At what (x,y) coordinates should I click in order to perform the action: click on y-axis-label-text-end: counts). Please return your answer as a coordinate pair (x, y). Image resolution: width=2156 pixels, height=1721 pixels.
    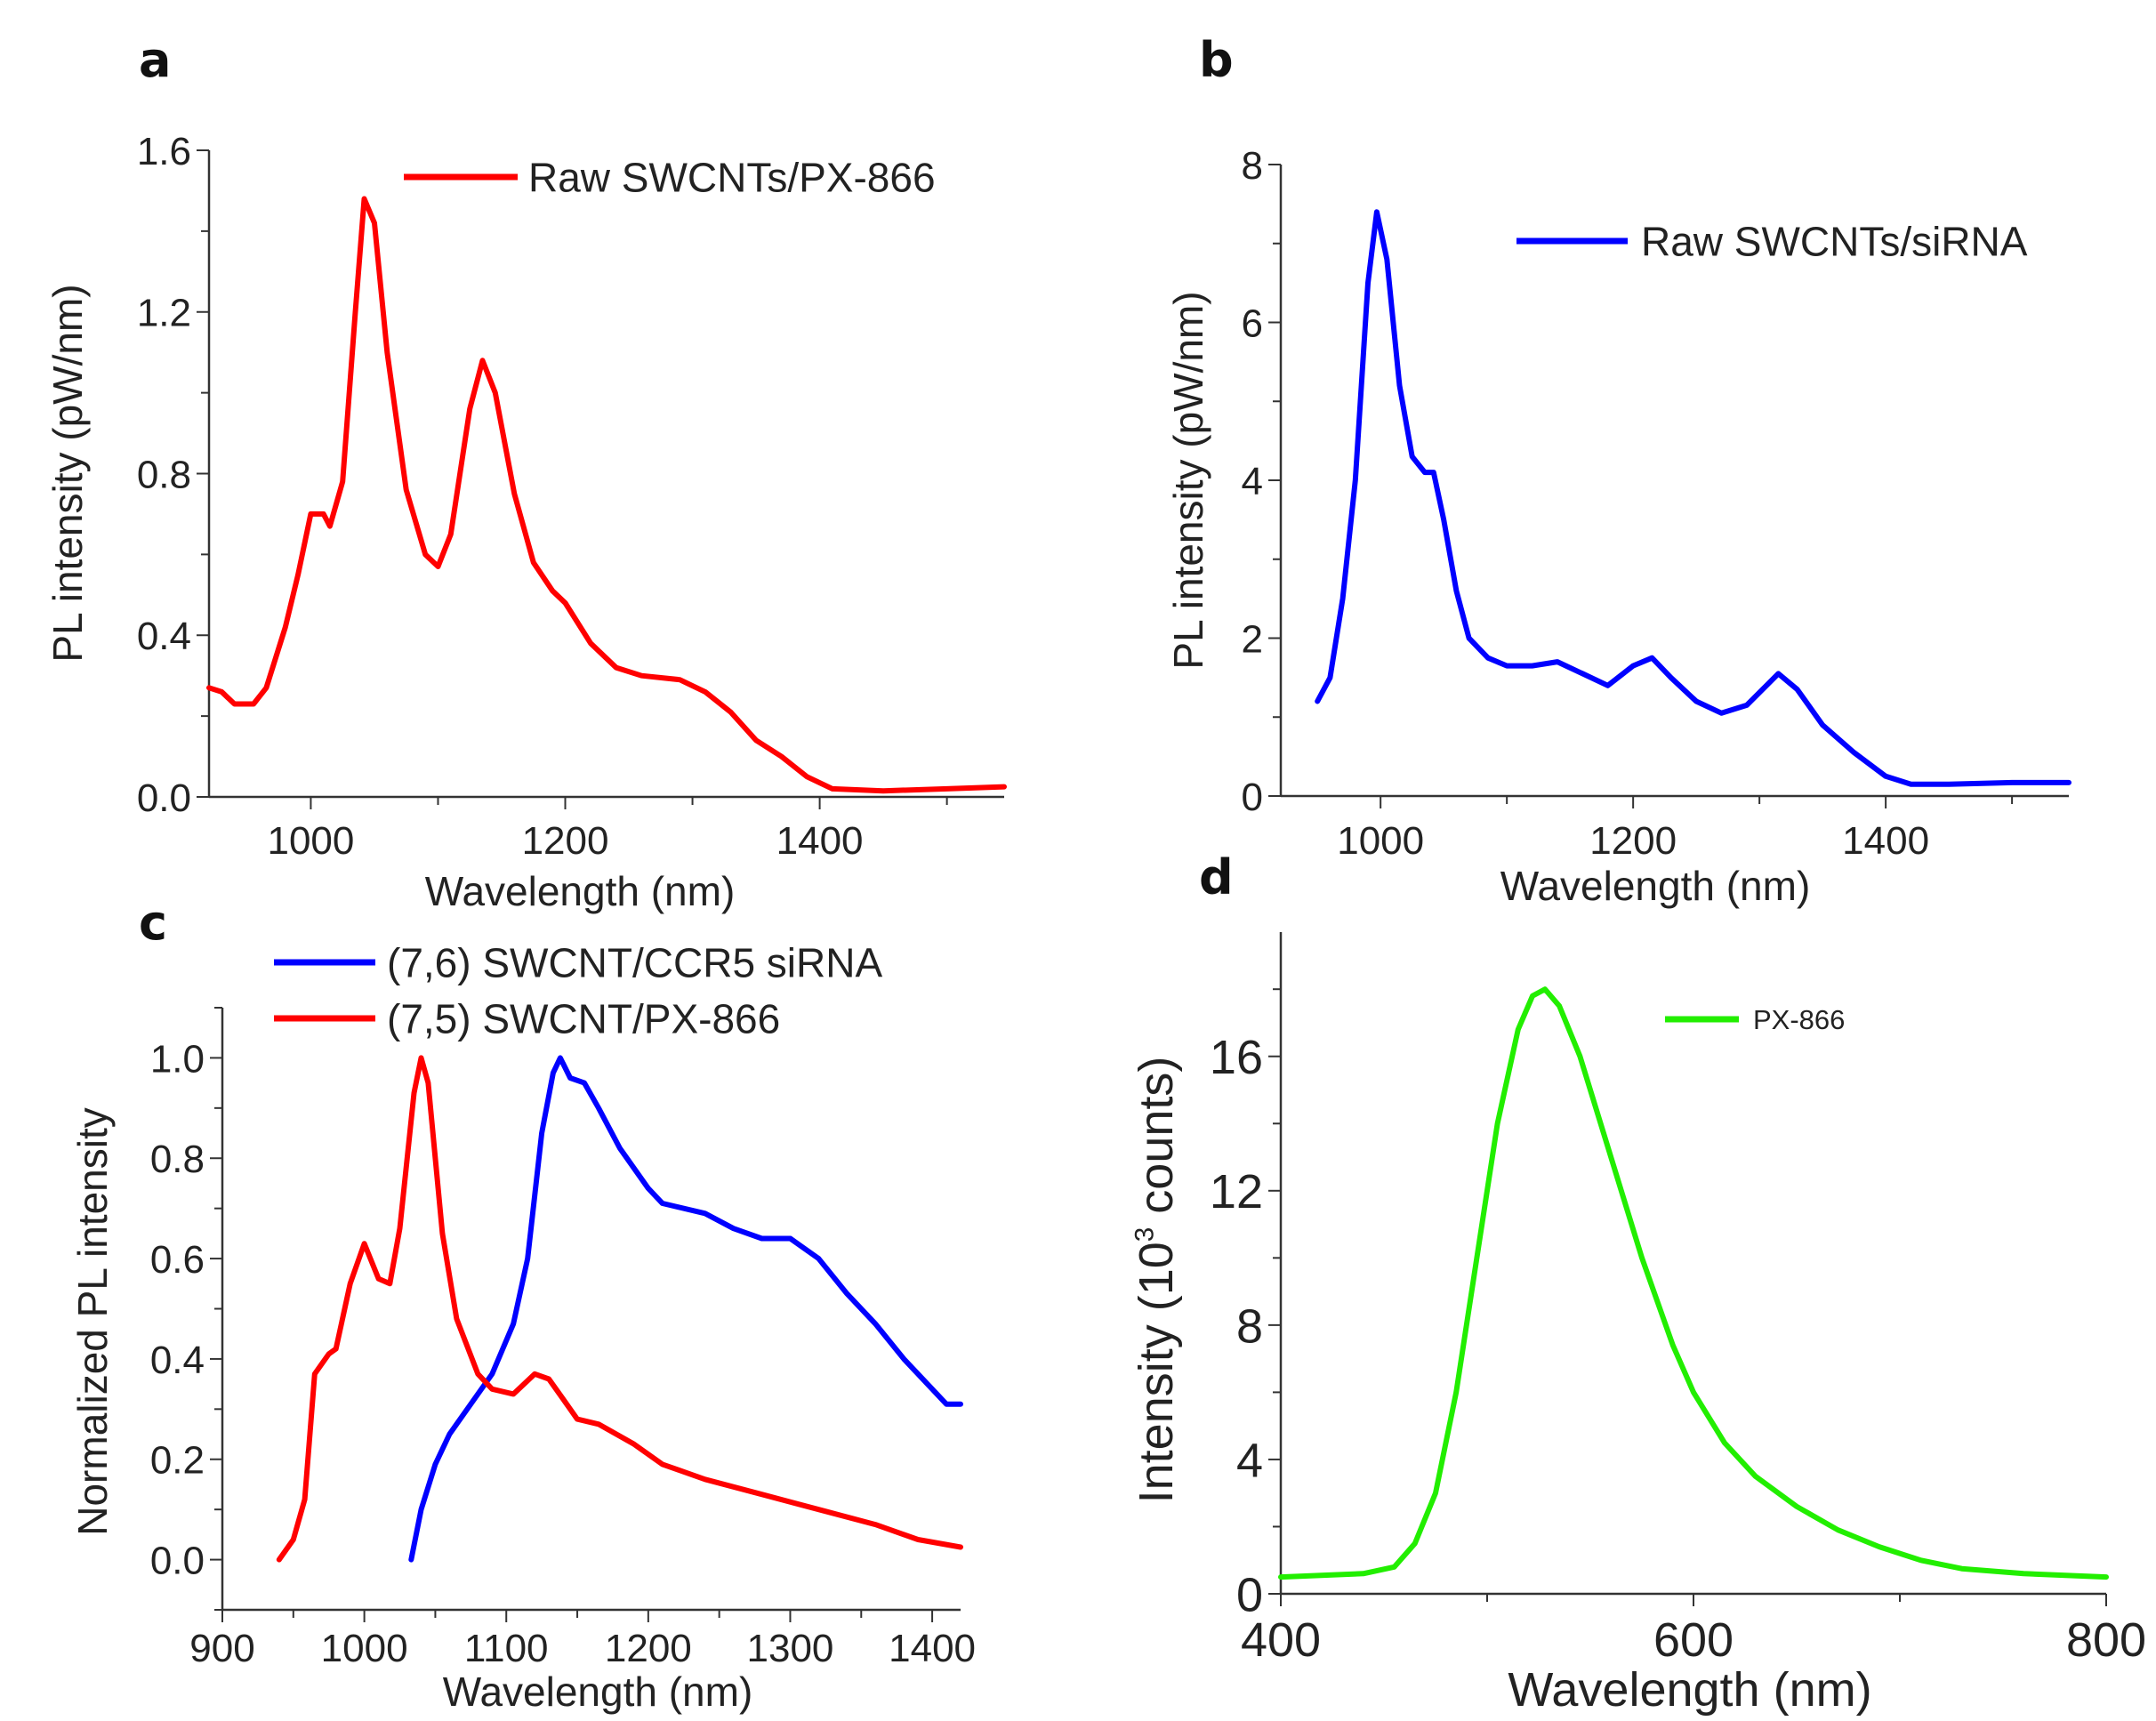
    Looking at the image, I should click on (1157, 1142).